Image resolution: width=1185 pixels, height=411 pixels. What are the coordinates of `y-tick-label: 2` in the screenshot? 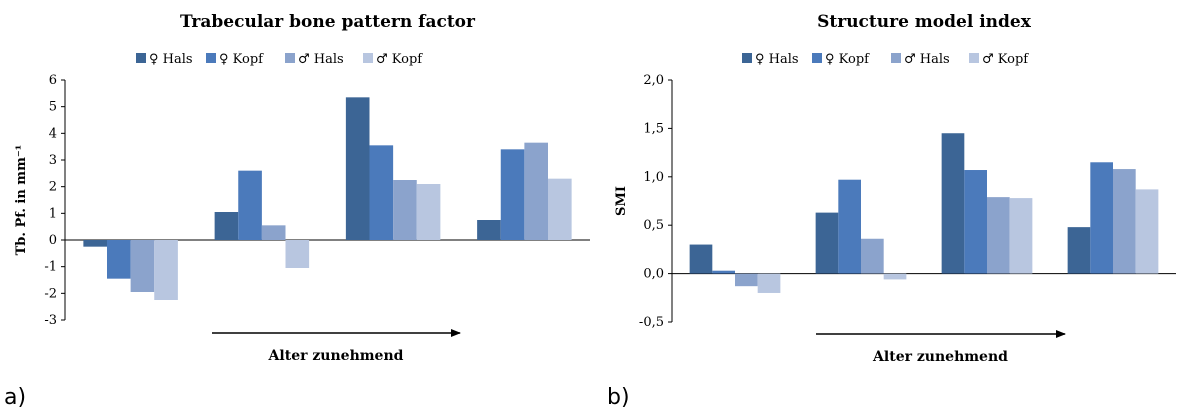 It's located at (53, 187).